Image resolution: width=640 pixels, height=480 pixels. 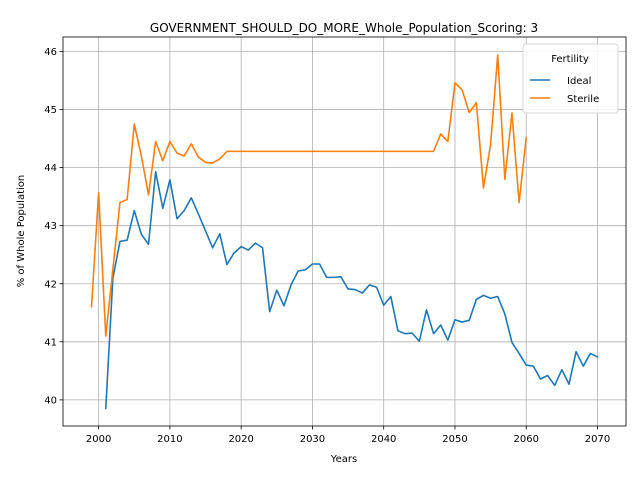 What do you see at coordinates (583, 99) in the screenshot?
I see `legend-label-sterile: Sterile` at bounding box center [583, 99].